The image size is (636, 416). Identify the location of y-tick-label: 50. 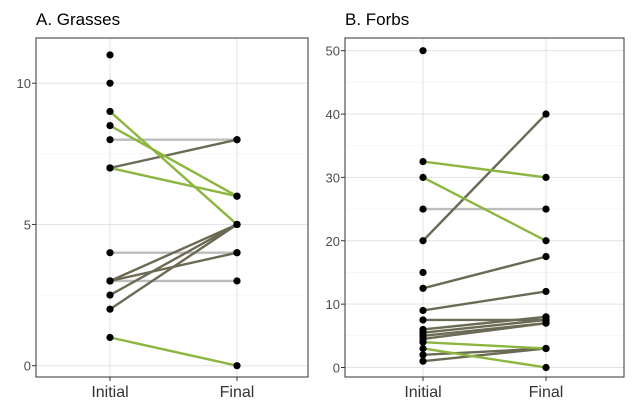
(333, 51).